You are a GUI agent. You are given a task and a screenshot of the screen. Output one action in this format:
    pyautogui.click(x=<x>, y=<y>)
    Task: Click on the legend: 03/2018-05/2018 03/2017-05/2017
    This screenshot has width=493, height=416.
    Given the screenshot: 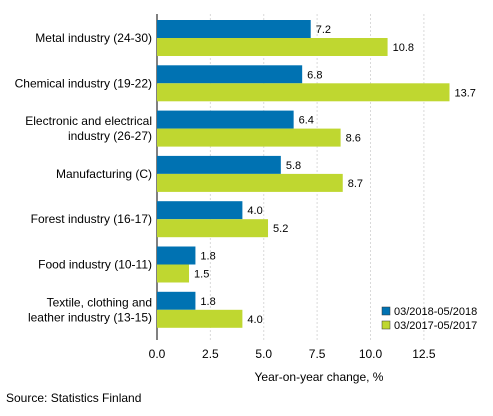 What is the action you would take?
    pyautogui.click(x=429, y=319)
    